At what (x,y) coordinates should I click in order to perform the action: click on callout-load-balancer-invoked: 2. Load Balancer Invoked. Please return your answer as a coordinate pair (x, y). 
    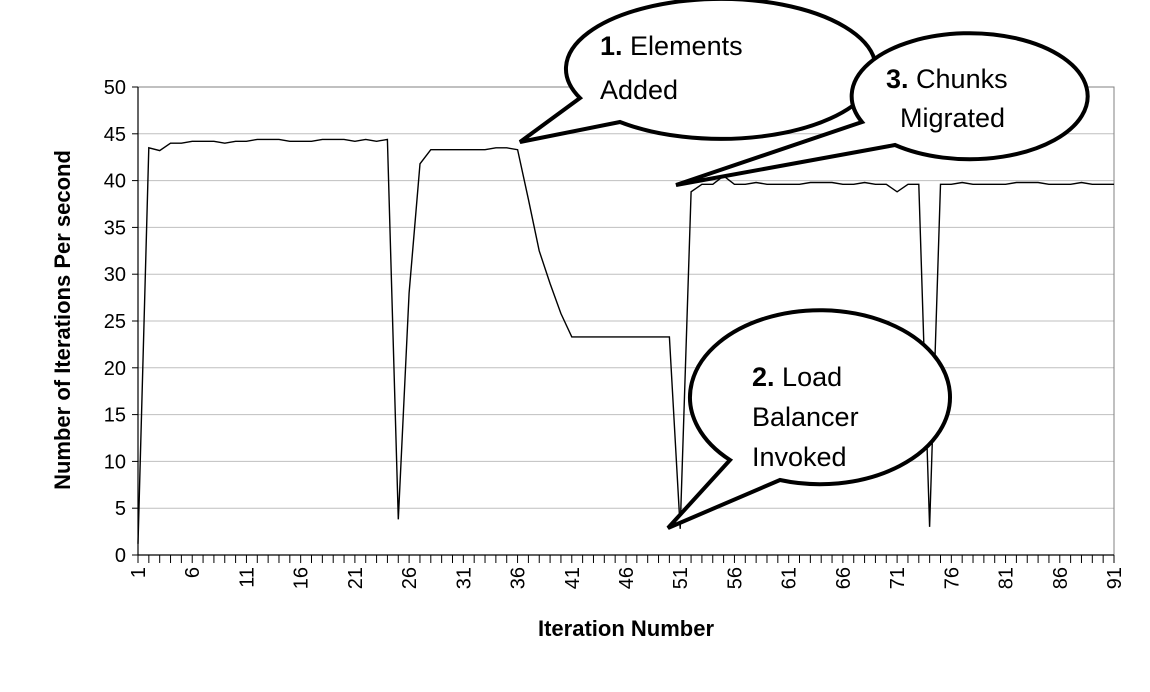
    Looking at the image, I should click on (809, 419).